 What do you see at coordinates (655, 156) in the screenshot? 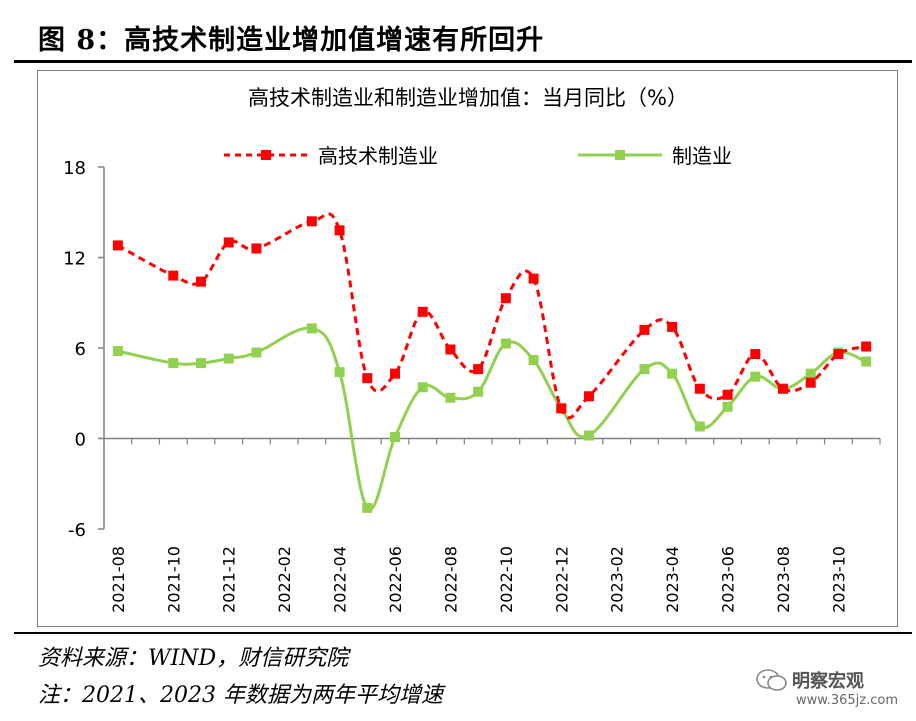
I see `legend-item-manufacturing: 制造业` at bounding box center [655, 156].